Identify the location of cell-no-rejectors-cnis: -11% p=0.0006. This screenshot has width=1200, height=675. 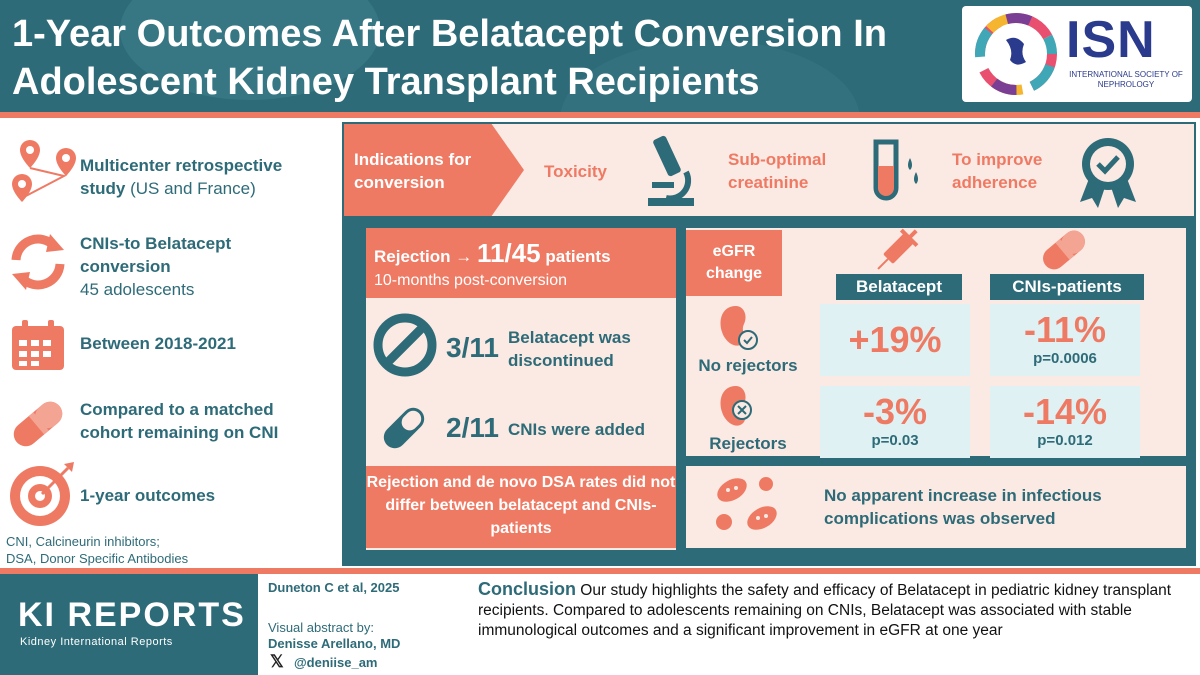
(1065, 340).